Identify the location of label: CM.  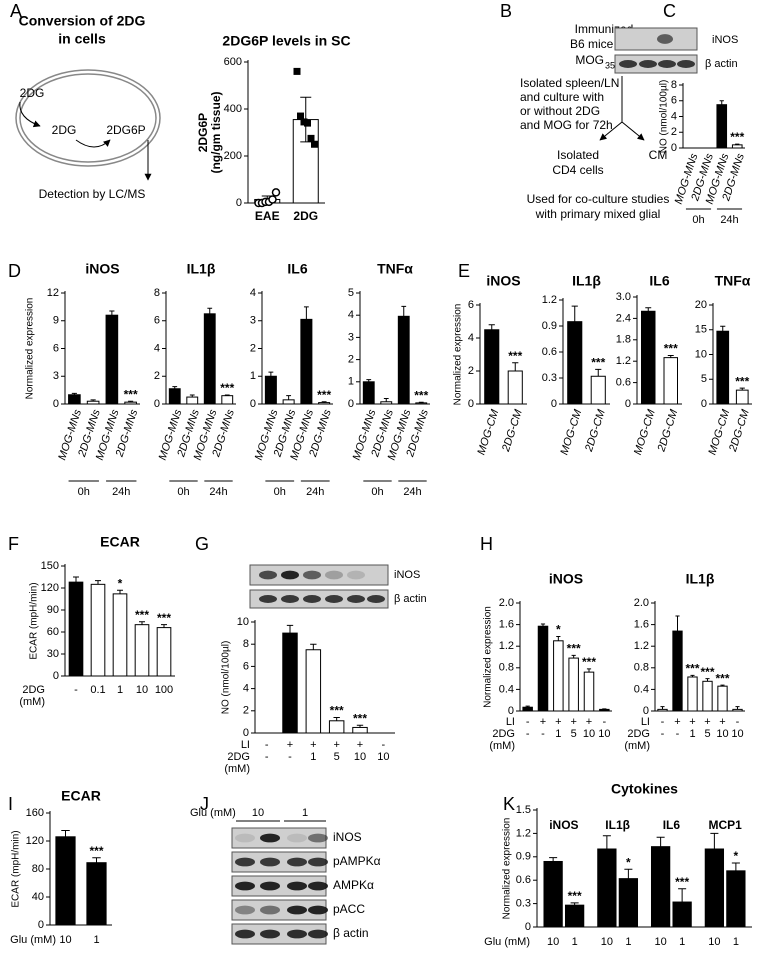
(658, 155).